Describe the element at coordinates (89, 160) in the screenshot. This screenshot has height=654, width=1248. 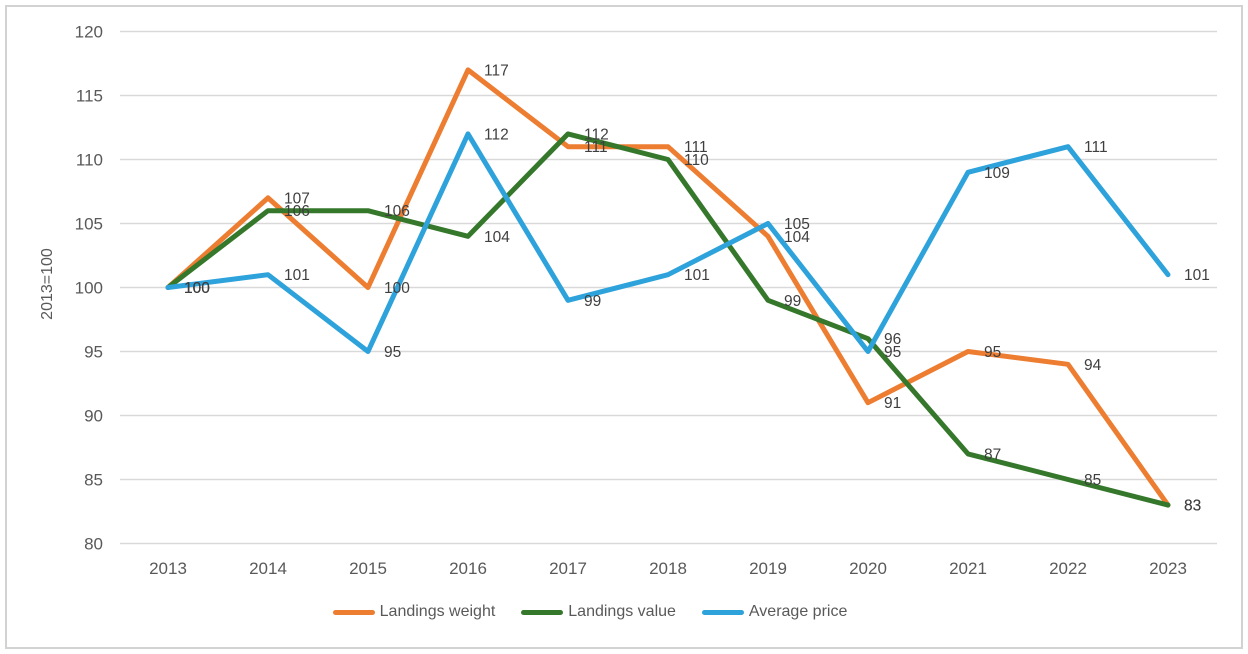
I see `y-tick-label: 110` at that location.